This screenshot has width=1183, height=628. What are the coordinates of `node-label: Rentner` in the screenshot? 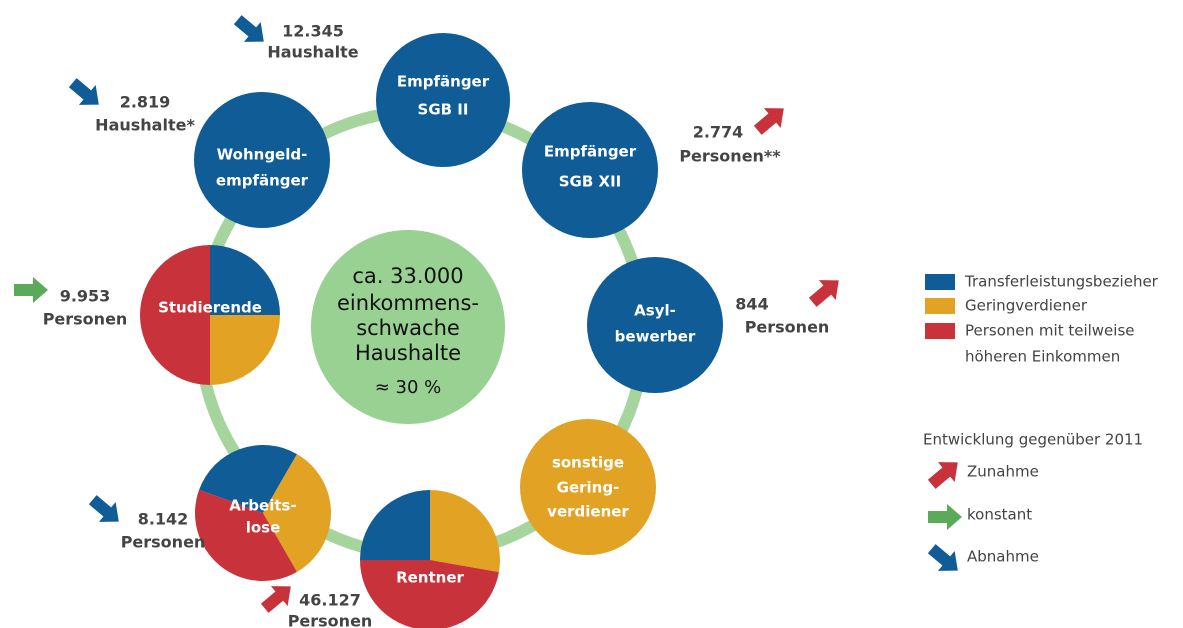 It's located at (430, 578).